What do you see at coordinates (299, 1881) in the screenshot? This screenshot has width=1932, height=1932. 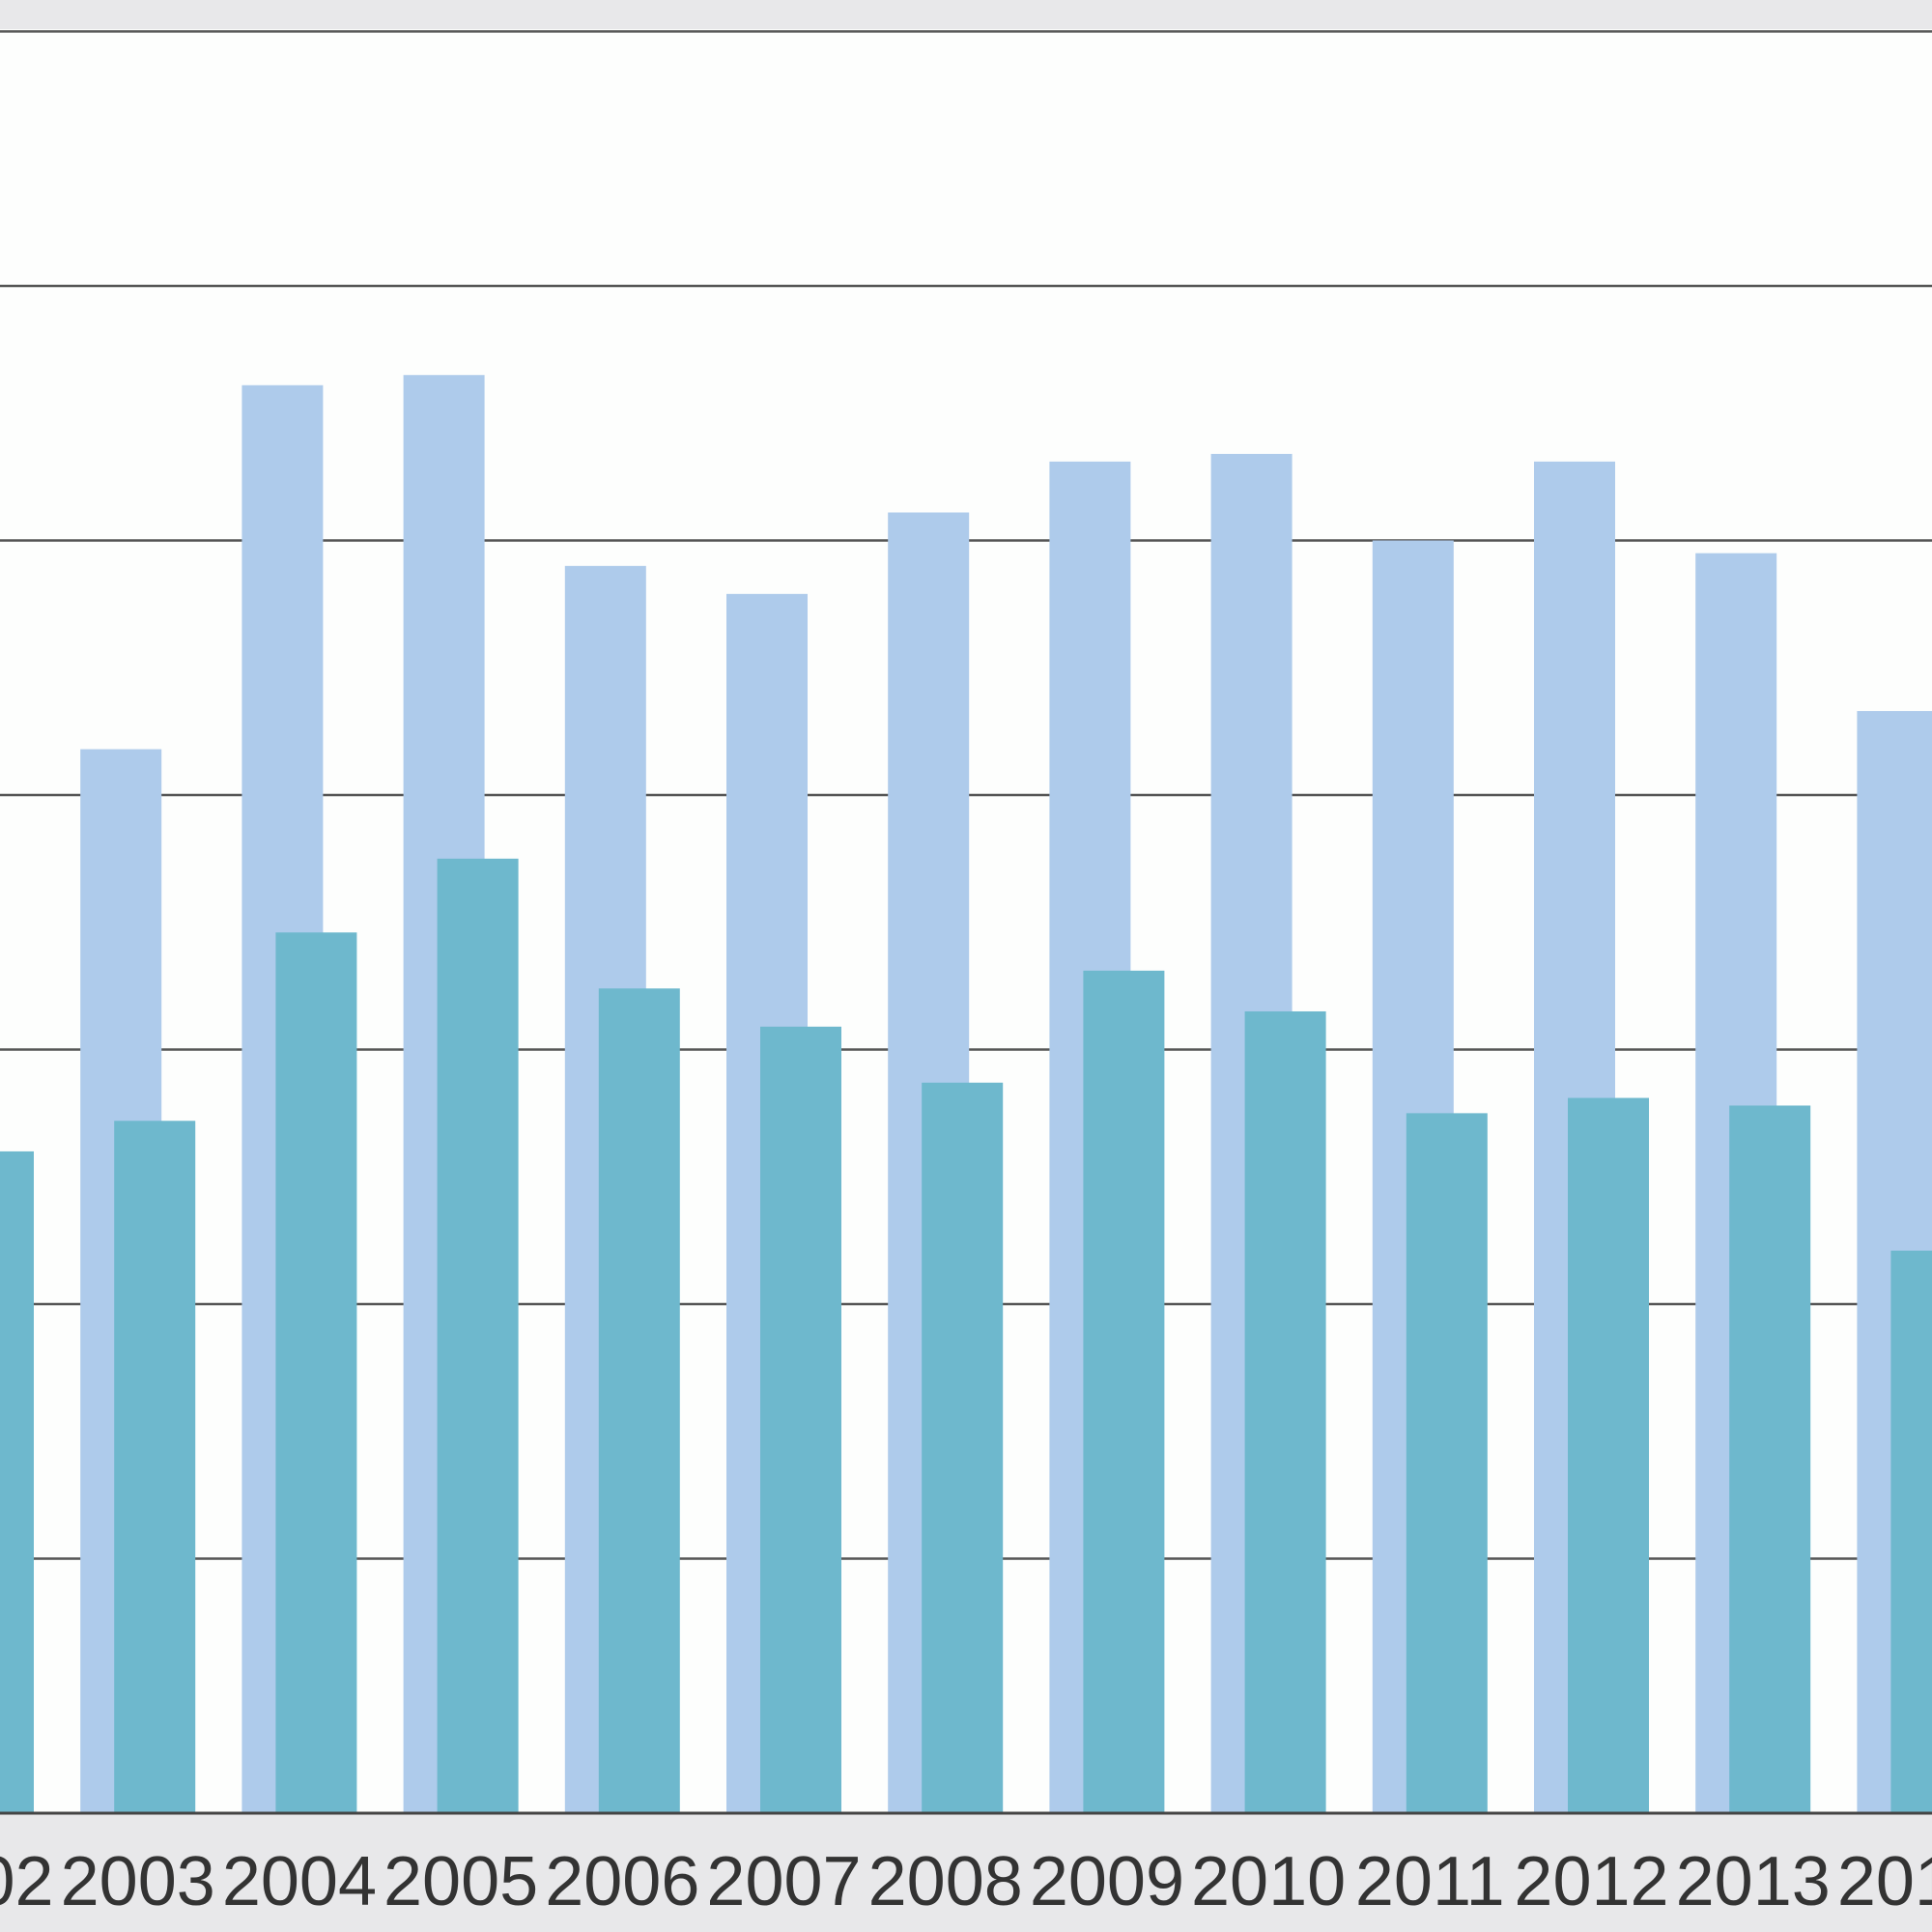 I see `x-tick-label: 2004` at bounding box center [299, 1881].